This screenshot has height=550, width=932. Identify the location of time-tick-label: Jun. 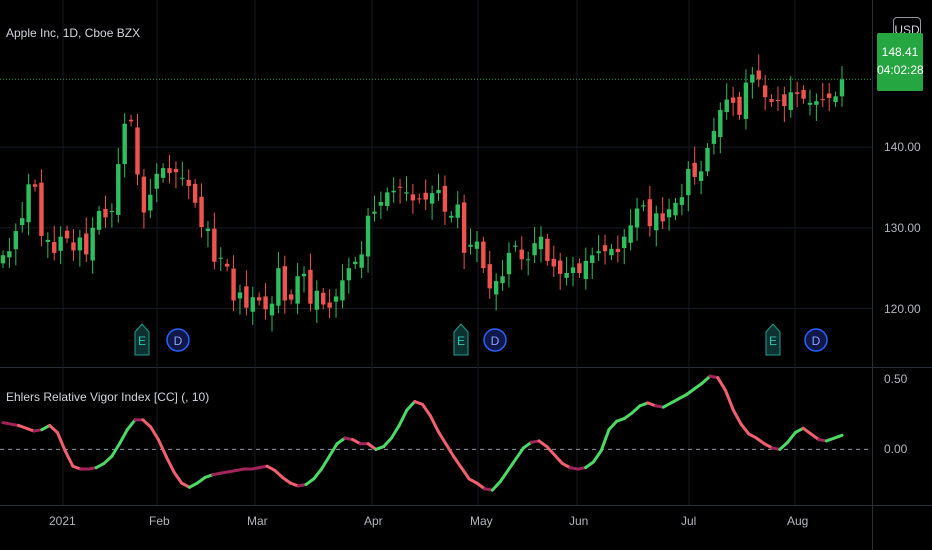
(579, 521).